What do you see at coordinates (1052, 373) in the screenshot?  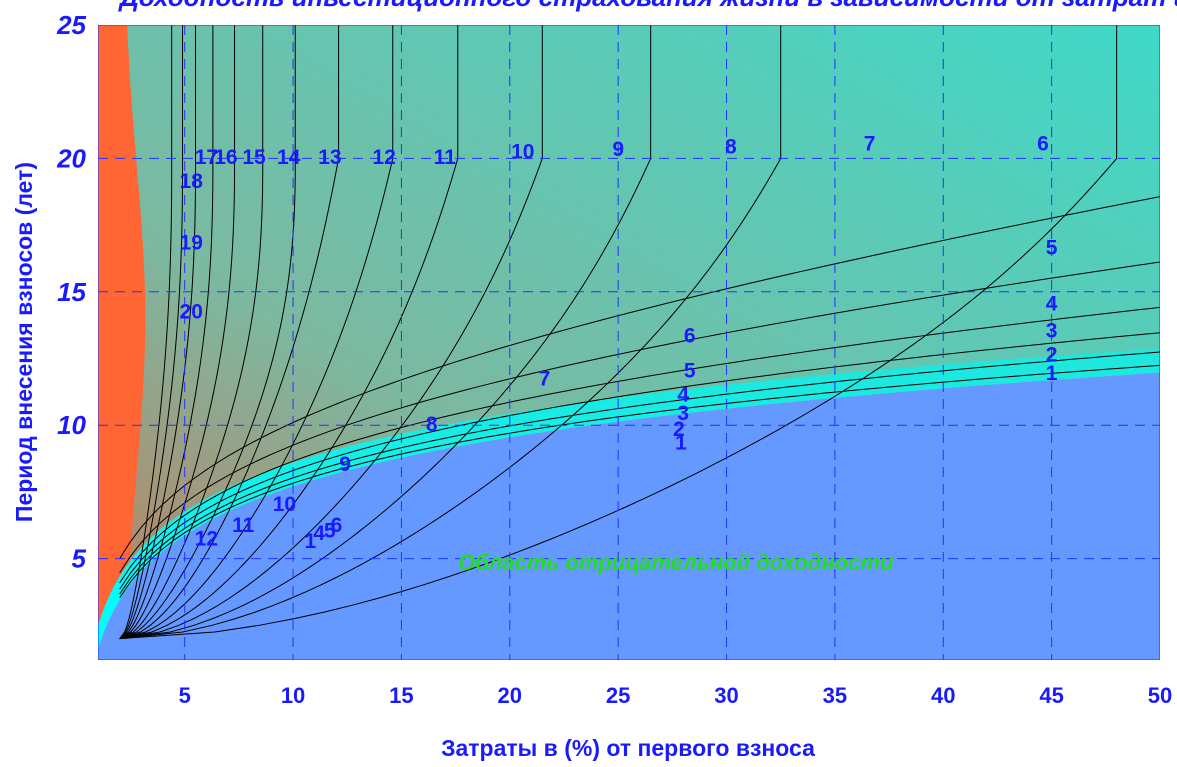 I see `contour-label-12: 1` at bounding box center [1052, 373].